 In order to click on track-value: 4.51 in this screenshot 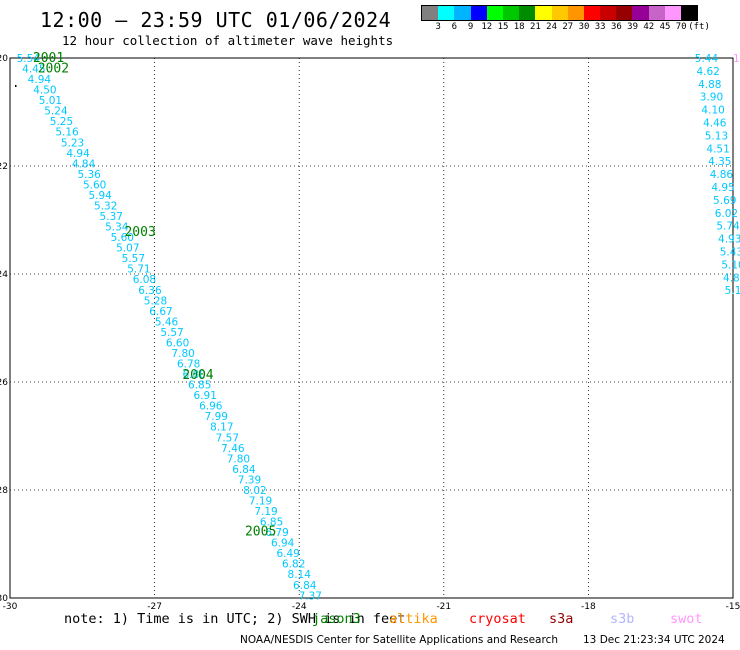, I will do `click(717, 149)`.